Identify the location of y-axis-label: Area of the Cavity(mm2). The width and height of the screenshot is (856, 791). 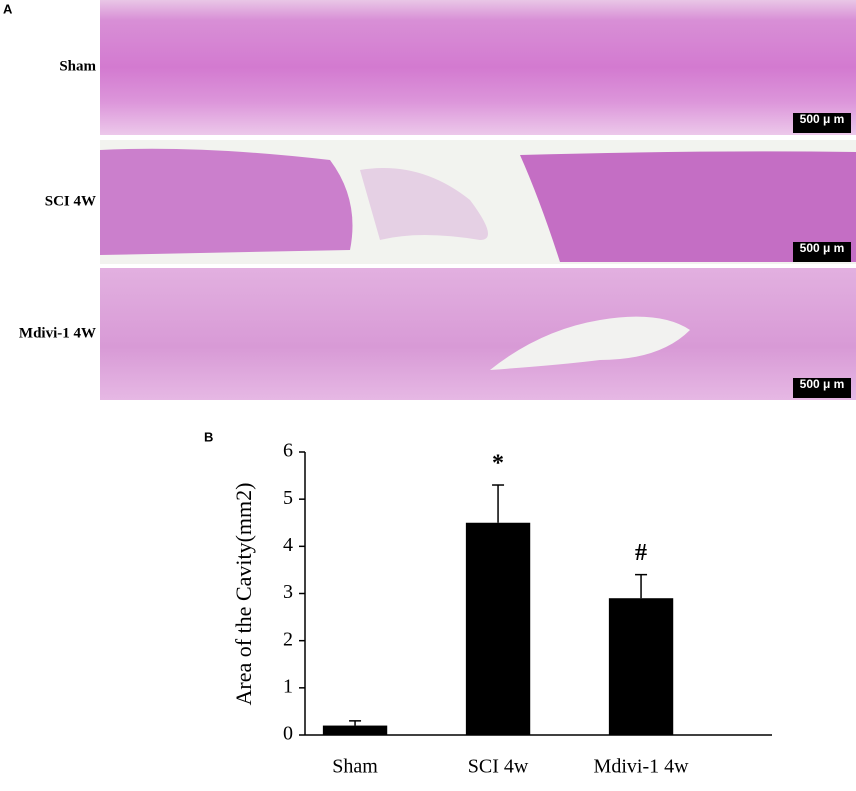
(243, 594).